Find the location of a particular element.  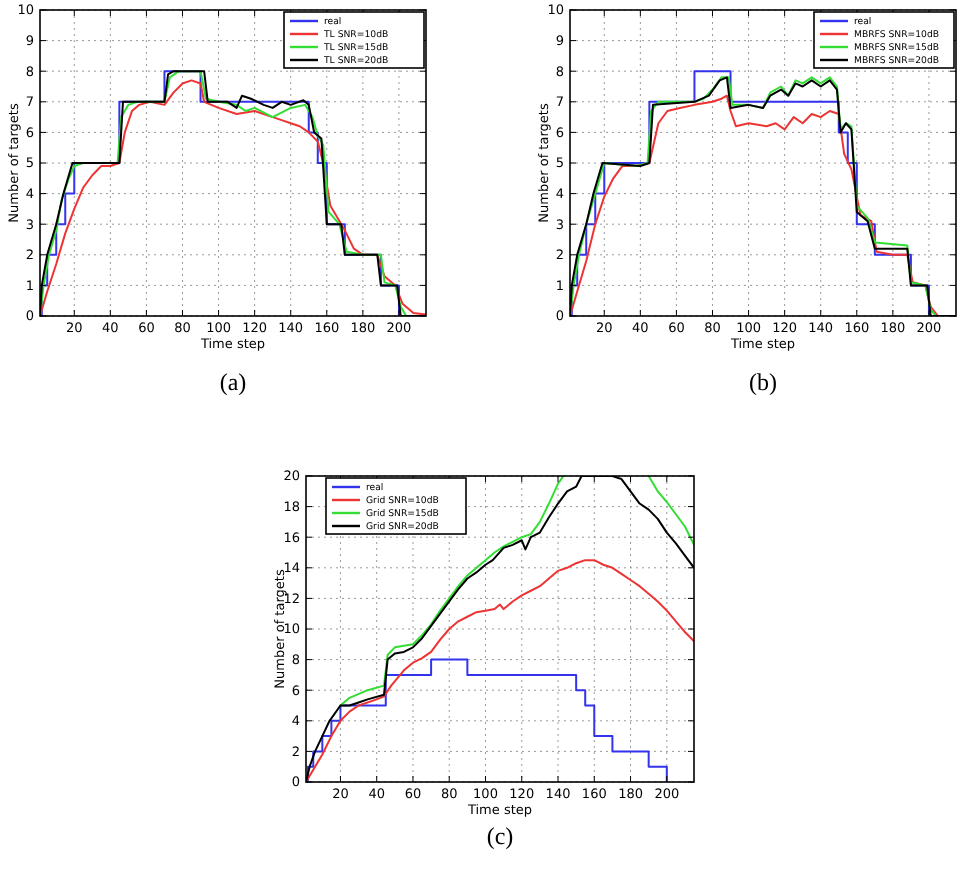

line-series is located at coordinates (500, 670).